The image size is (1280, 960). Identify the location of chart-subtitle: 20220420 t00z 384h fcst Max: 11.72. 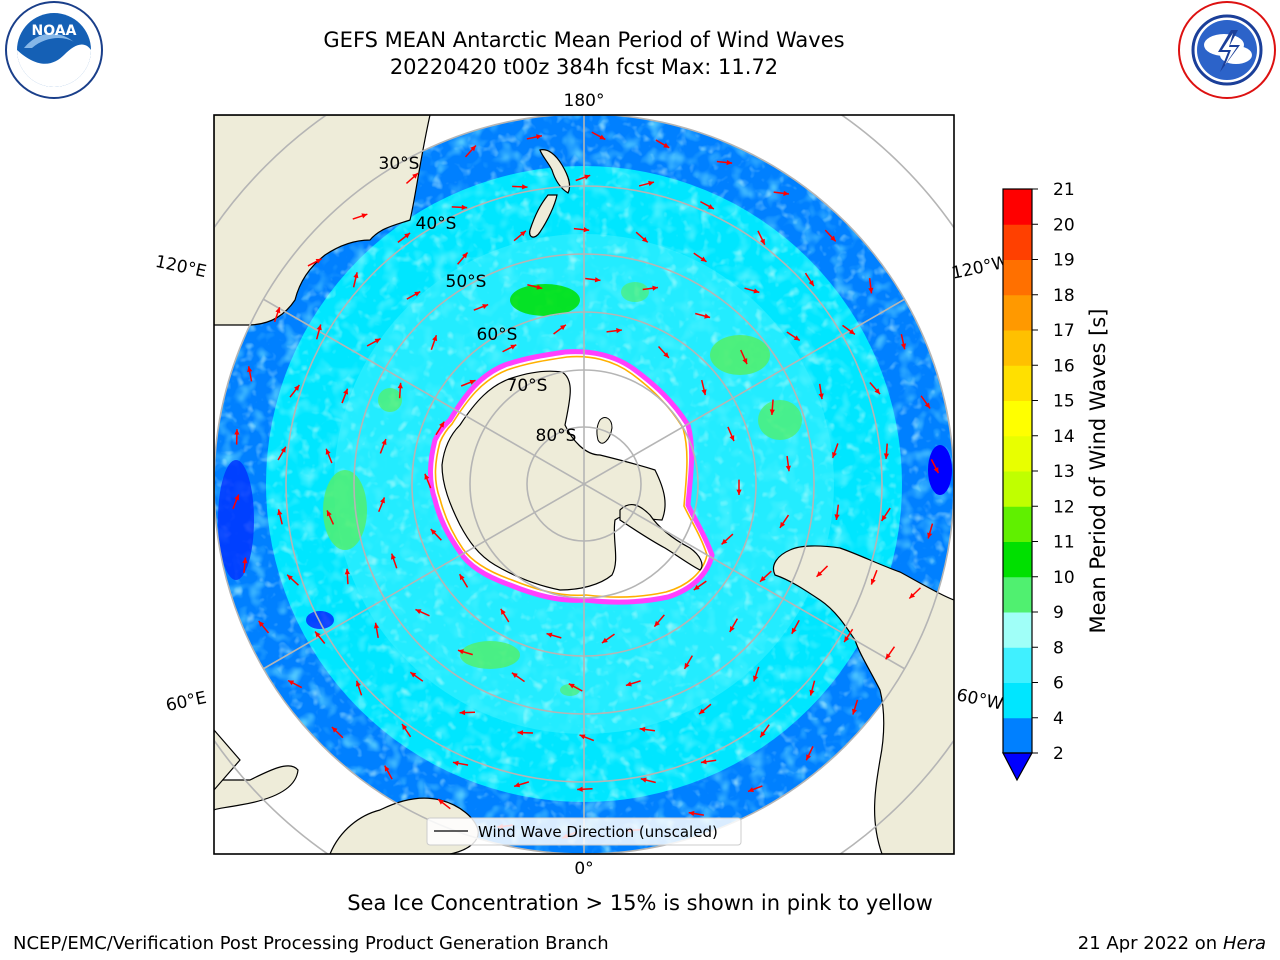
(584, 67).